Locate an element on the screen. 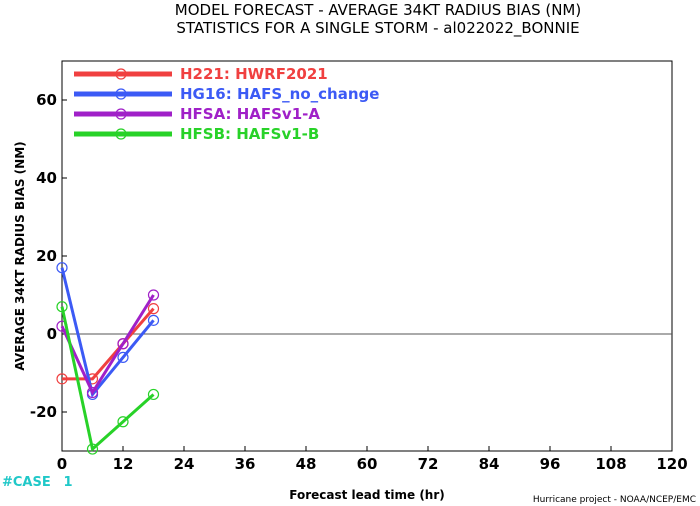 Image resolution: width=700 pixels, height=506 pixels. y-tick-label: 20 is located at coordinates (46, 256).